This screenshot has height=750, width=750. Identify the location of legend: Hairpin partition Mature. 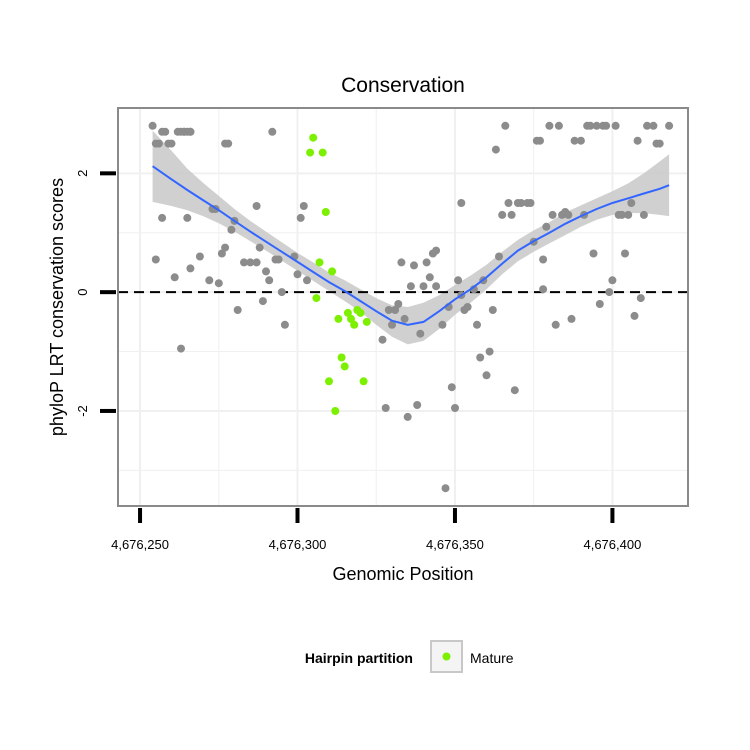
(409, 656).